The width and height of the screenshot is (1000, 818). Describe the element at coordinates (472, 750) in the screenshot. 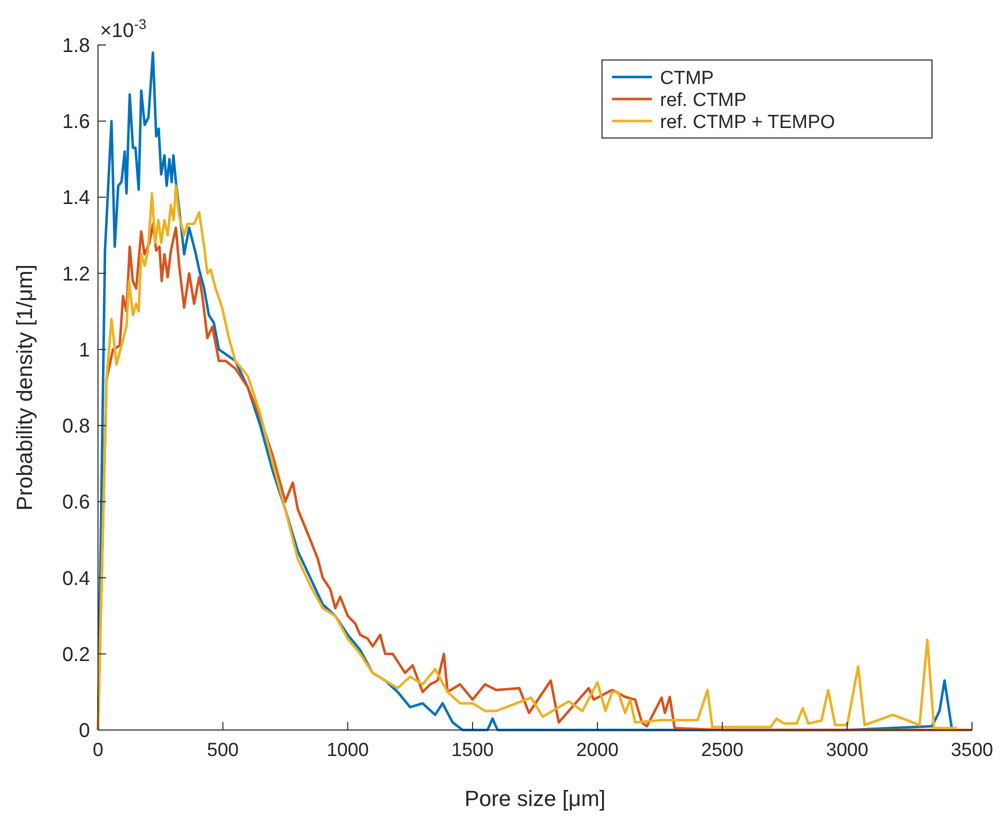

I see `x-tick-label: 1500` at that location.